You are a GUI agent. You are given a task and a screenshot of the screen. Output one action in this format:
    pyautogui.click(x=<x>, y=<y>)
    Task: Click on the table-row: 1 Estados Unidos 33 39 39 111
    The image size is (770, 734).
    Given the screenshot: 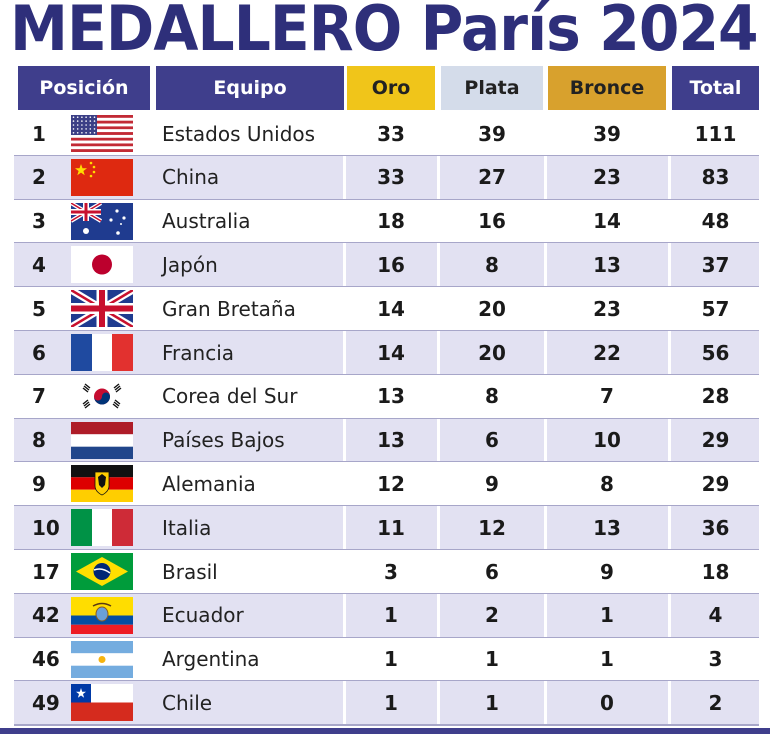 What is the action you would take?
    pyautogui.click(x=386, y=133)
    